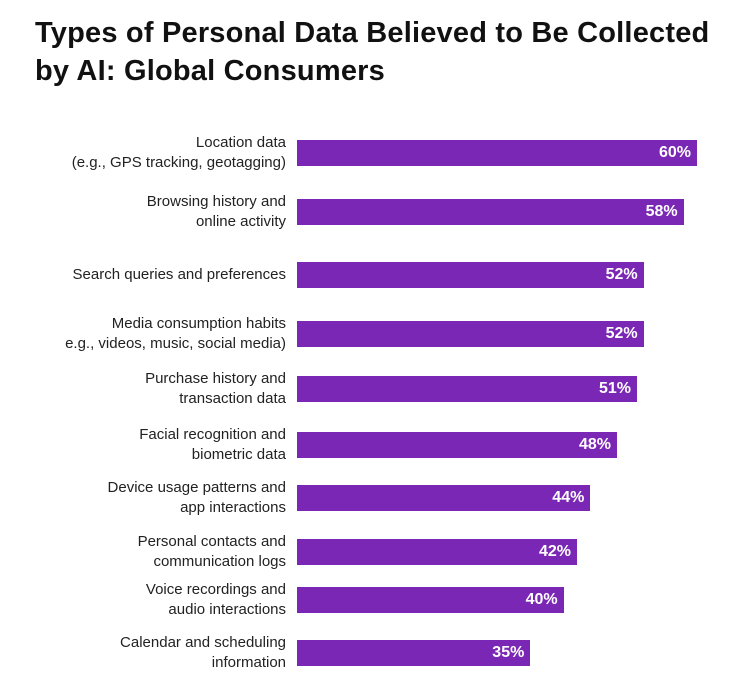 The image size is (733, 685). What do you see at coordinates (430, 600) in the screenshot?
I see `bar: 40%` at bounding box center [430, 600].